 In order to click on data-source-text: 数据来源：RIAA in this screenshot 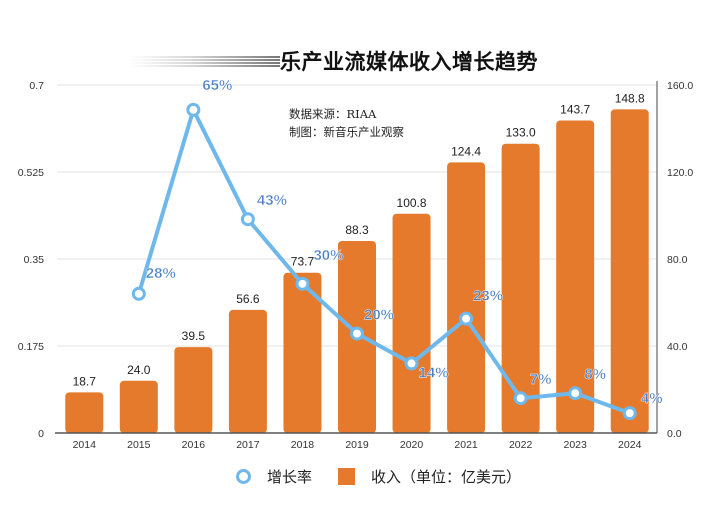, I will do `click(333, 114)`.